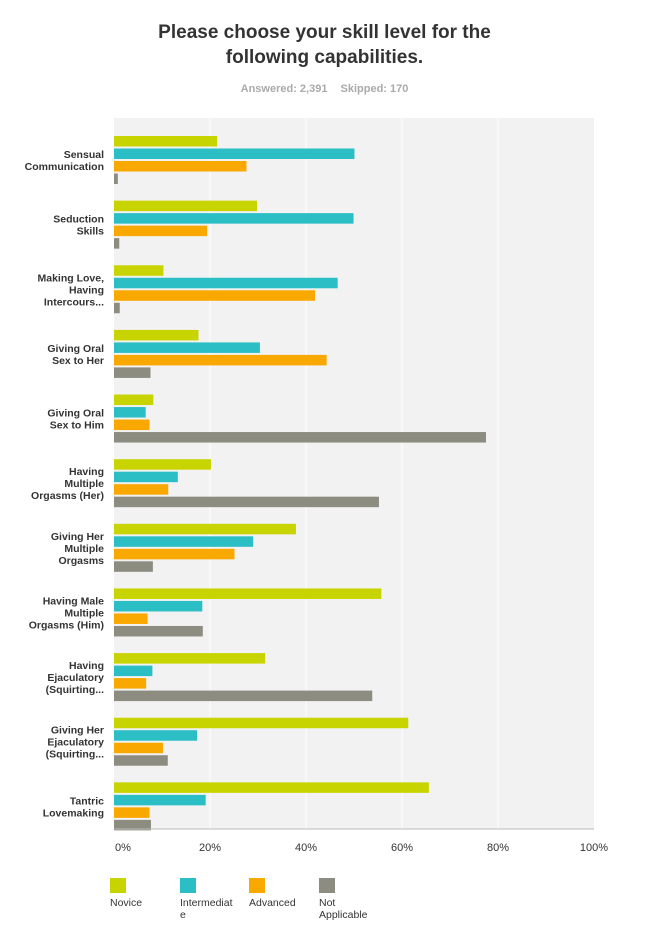 This screenshot has width=649, height=939. I want to click on category-label: Communication, so click(64, 167).